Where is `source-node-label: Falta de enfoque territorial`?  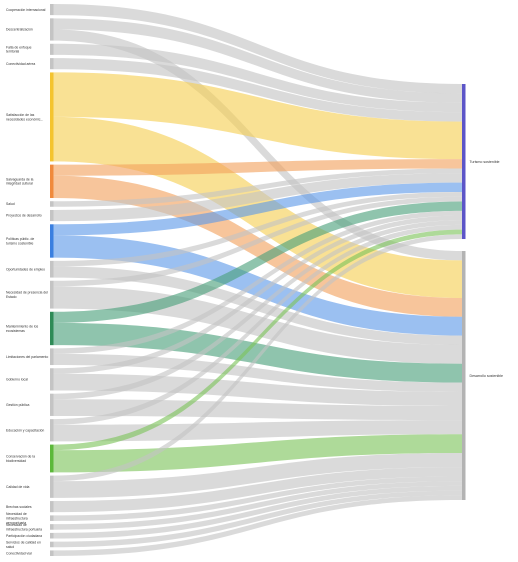 source-node-label: Falta de enfoque territorial is located at coordinates (19, 49).